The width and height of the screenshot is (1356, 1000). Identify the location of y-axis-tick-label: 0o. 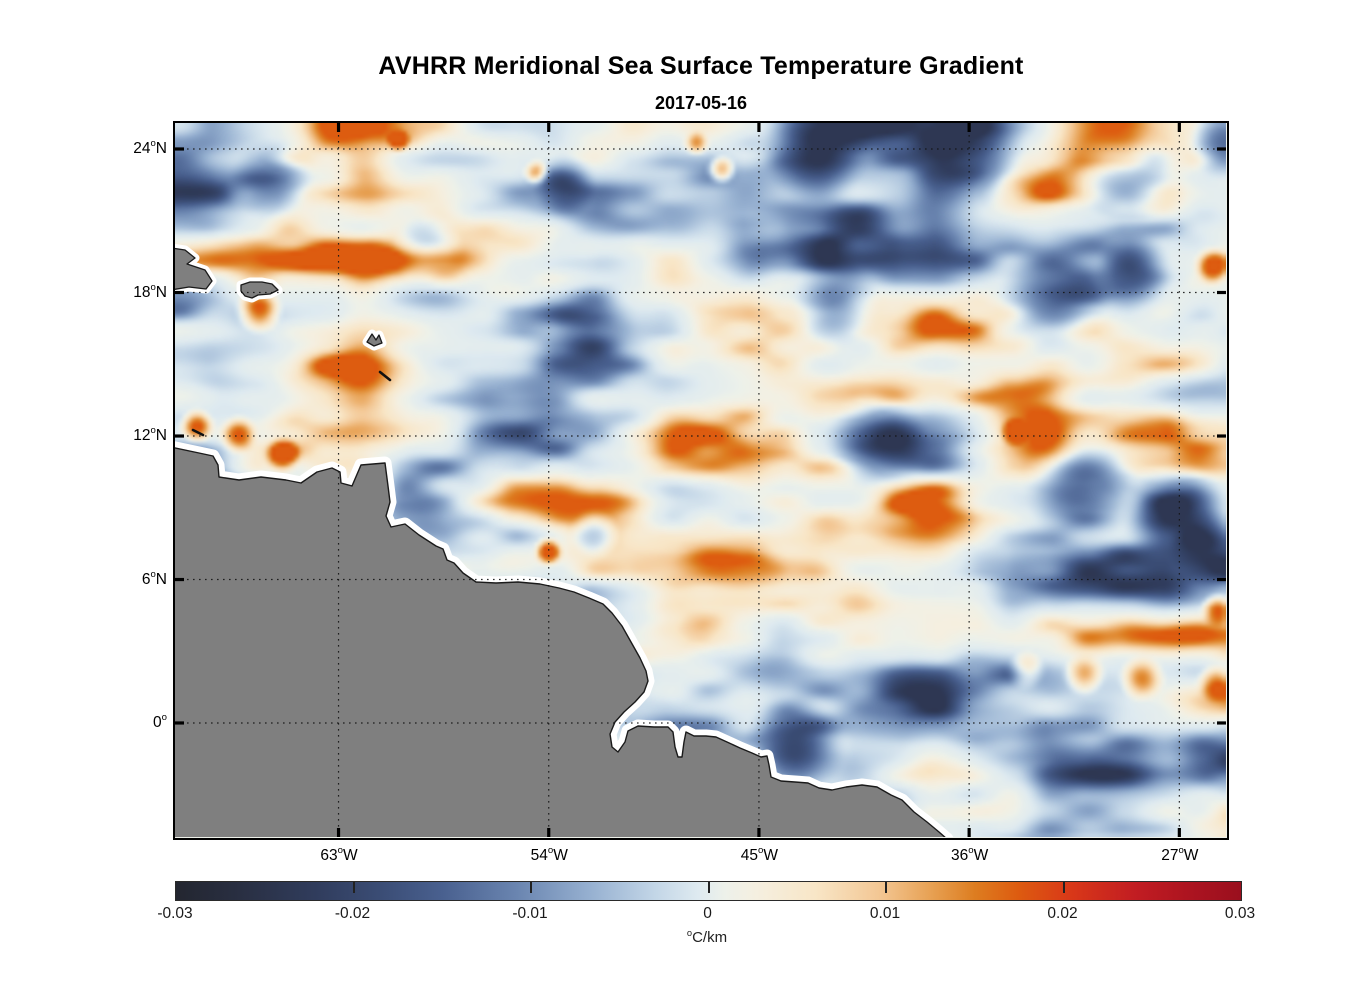
(160, 721).